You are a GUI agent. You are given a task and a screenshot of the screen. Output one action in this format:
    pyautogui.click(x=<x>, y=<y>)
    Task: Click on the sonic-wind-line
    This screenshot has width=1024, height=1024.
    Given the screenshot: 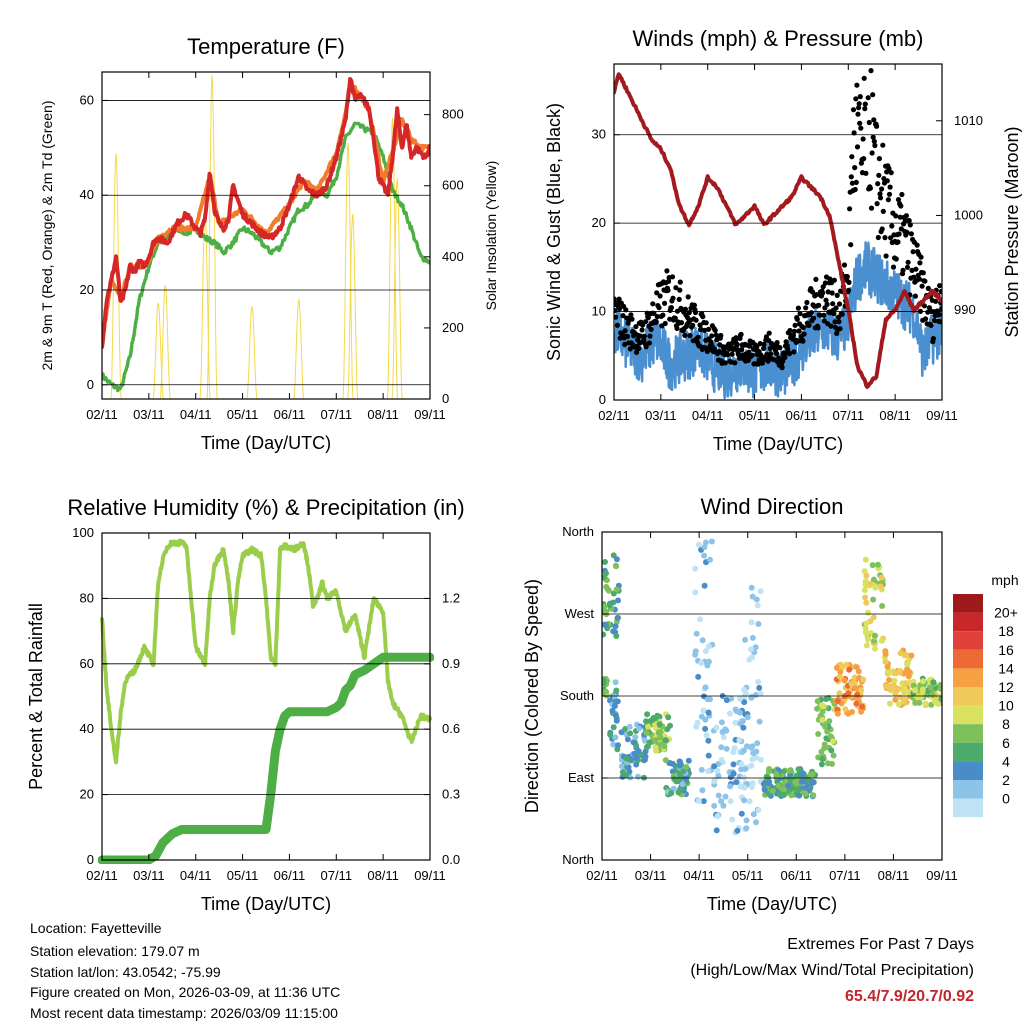 What is the action you would take?
    pyautogui.click(x=778, y=320)
    